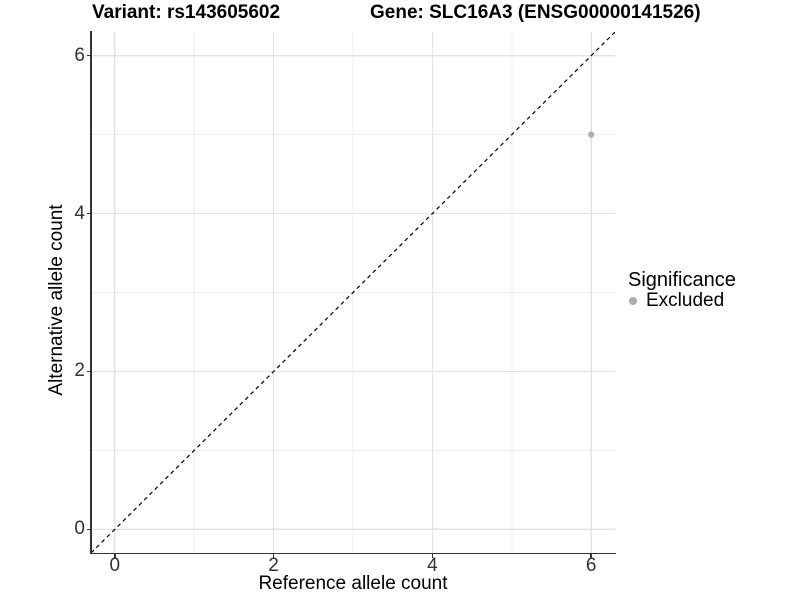 Image resolution: width=800 pixels, height=600 pixels. I want to click on y-tick-label: 6, so click(79, 55).